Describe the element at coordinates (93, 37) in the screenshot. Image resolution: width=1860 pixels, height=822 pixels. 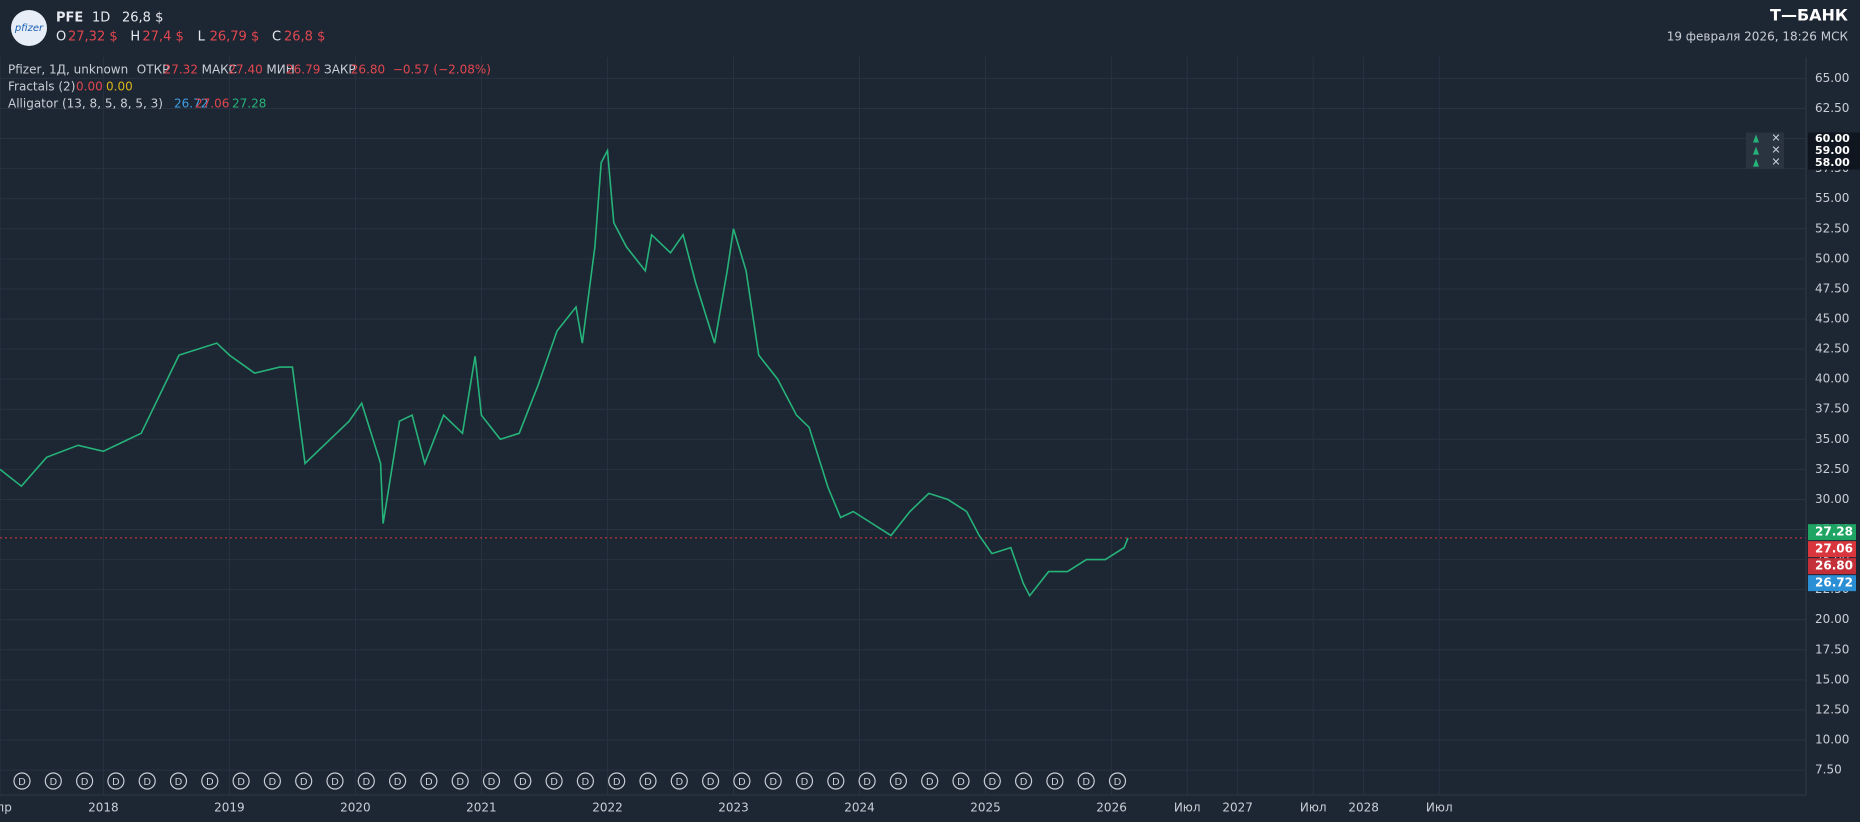
I see `ohlc-value: 27,32 $` at that location.